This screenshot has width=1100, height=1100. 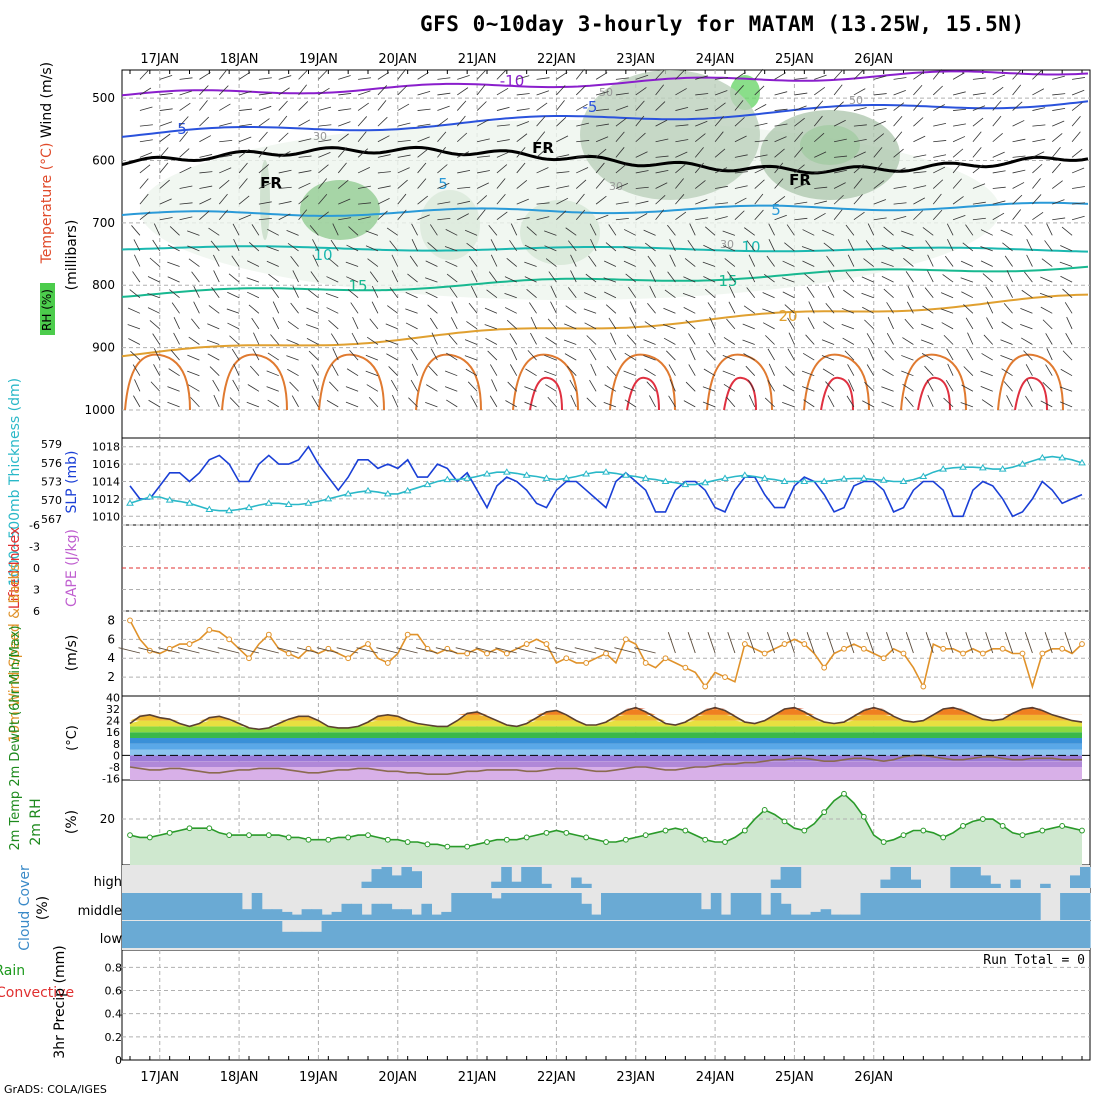 What do you see at coordinates (60, 1001) in the screenshot?
I see `precip-unit-label: 3hr Precip (mm)` at bounding box center [60, 1001].